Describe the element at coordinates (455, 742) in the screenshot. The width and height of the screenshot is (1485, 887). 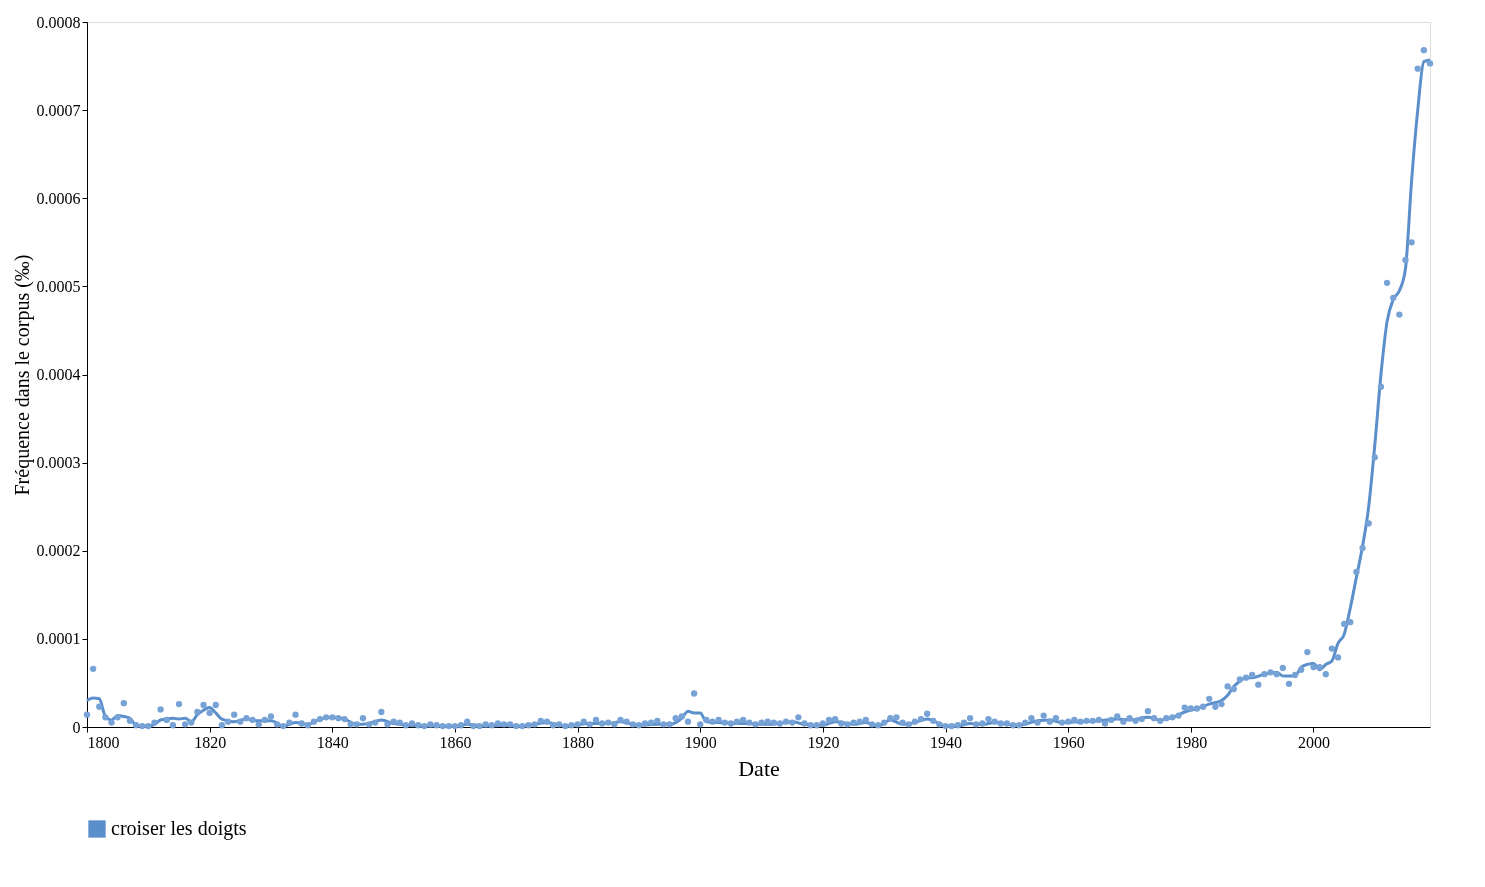
I see `x-tick-label: 1860` at that location.